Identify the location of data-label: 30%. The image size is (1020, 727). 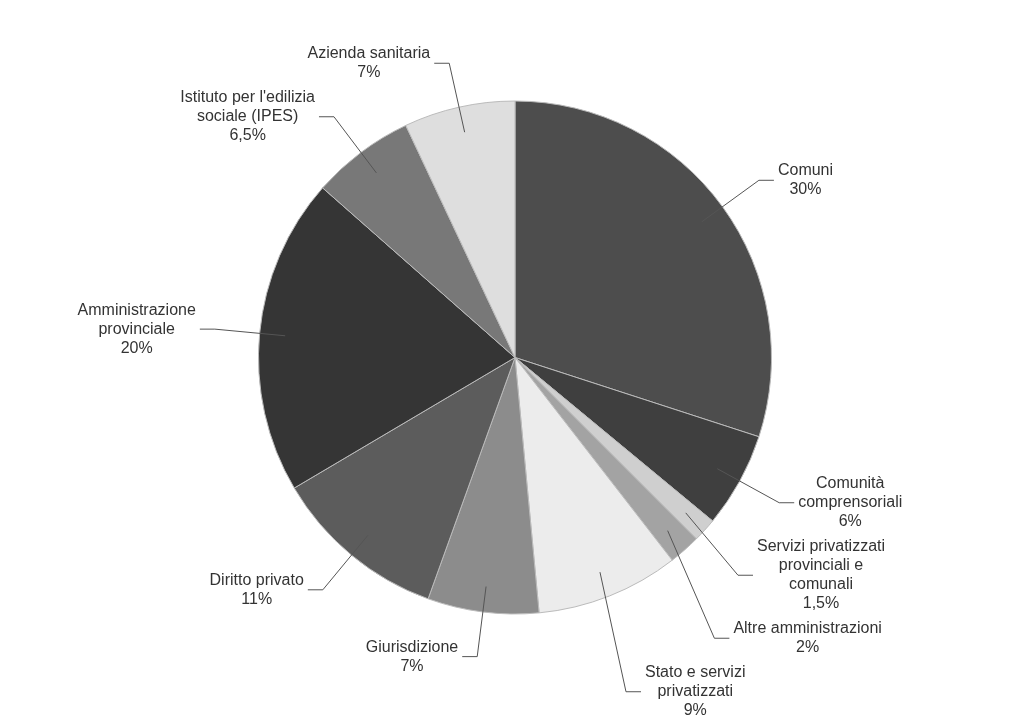
(805, 189).